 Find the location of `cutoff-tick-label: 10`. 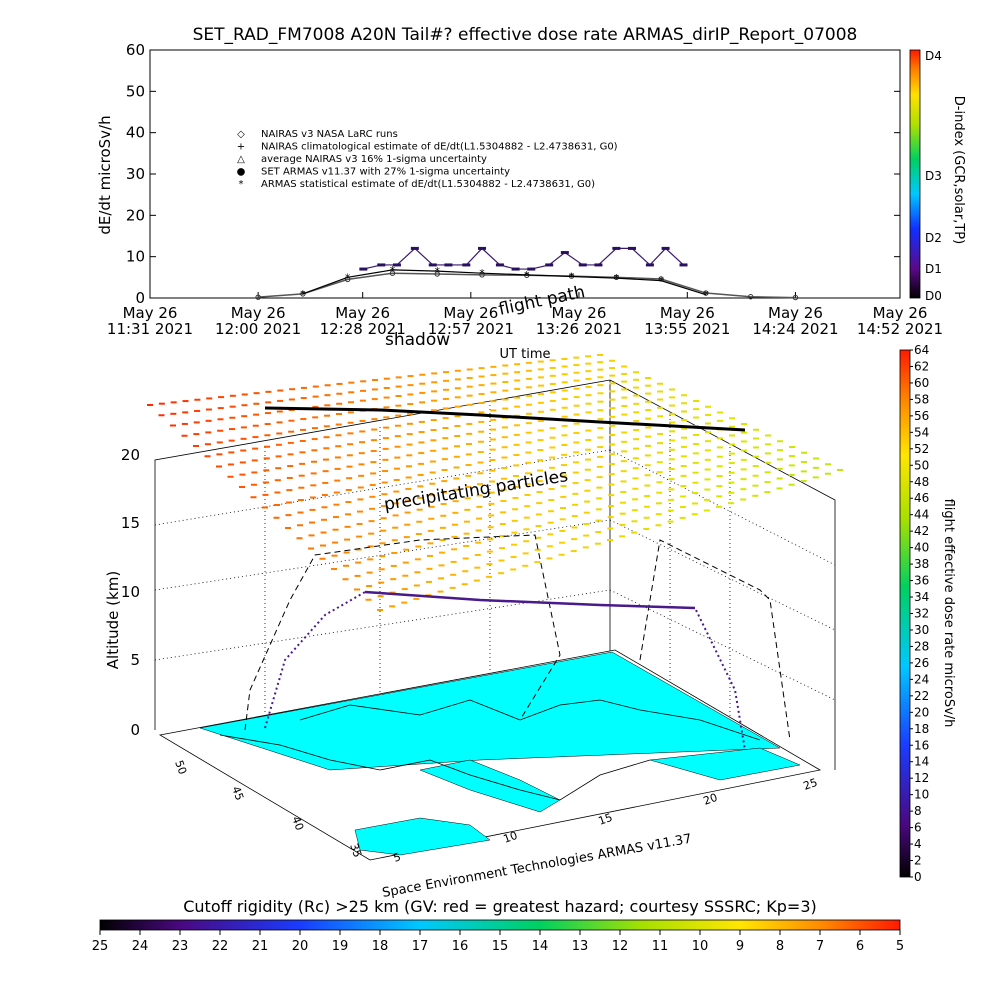

cutoff-tick-label: 10 is located at coordinates (700, 946).